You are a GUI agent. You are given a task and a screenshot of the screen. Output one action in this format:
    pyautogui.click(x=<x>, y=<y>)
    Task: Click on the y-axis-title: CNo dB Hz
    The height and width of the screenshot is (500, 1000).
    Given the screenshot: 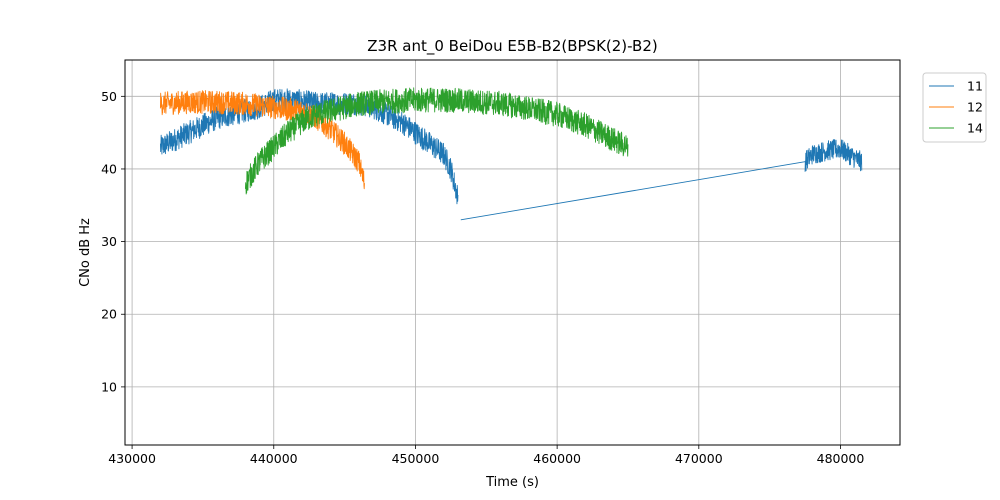 What is the action you would take?
    pyautogui.click(x=85, y=252)
    